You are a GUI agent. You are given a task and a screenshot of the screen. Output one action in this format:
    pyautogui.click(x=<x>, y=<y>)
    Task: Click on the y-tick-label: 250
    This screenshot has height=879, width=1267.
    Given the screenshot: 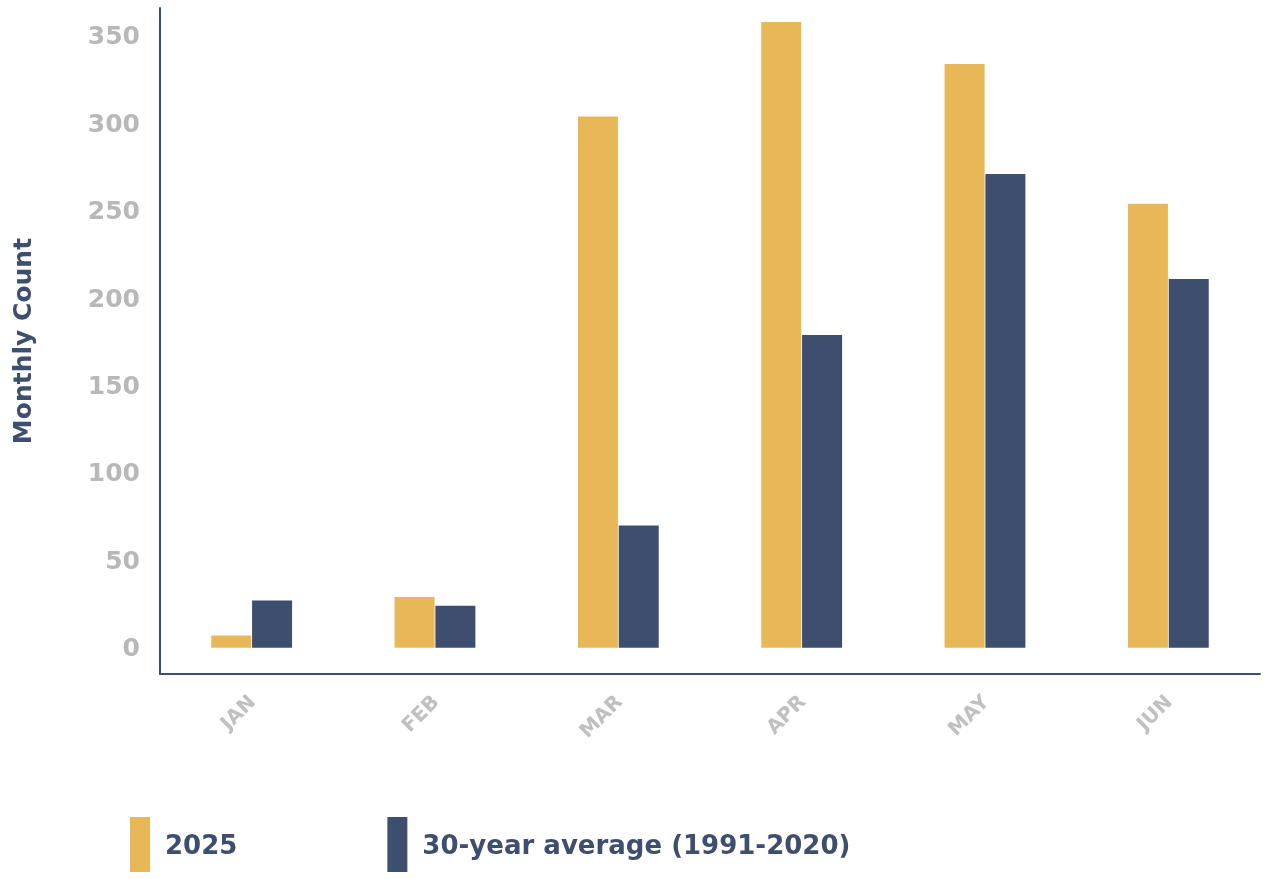 What is the action you would take?
    pyautogui.click(x=113, y=211)
    